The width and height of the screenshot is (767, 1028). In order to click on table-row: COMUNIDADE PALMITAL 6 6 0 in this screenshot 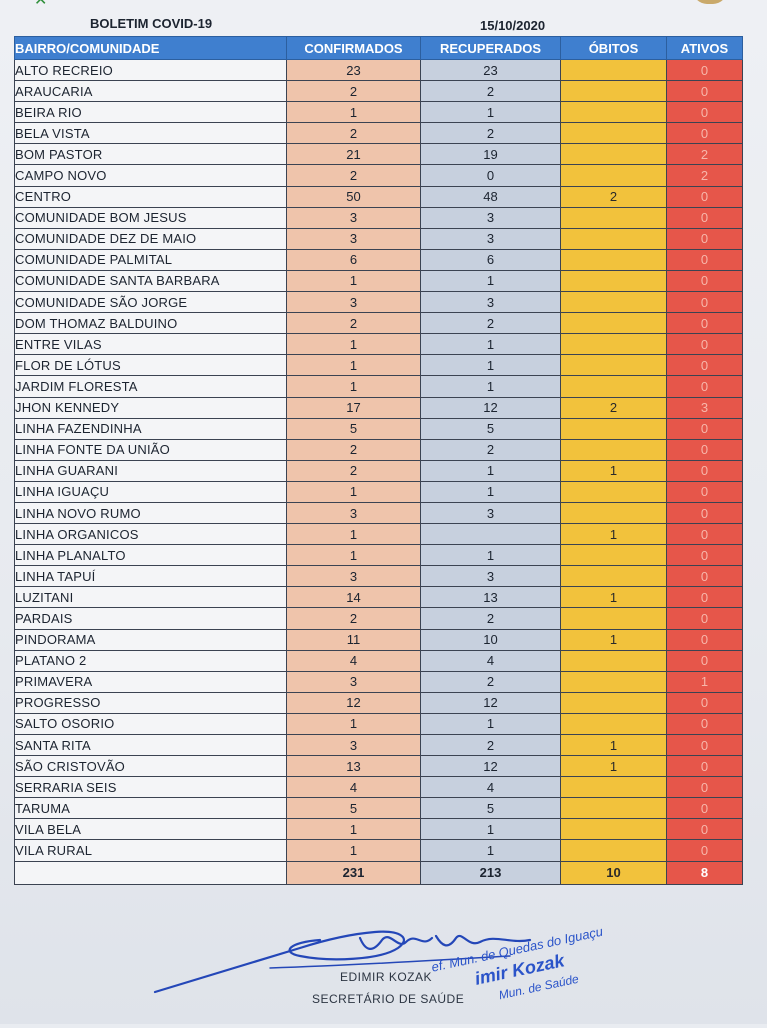, I will do `click(378, 259)`.